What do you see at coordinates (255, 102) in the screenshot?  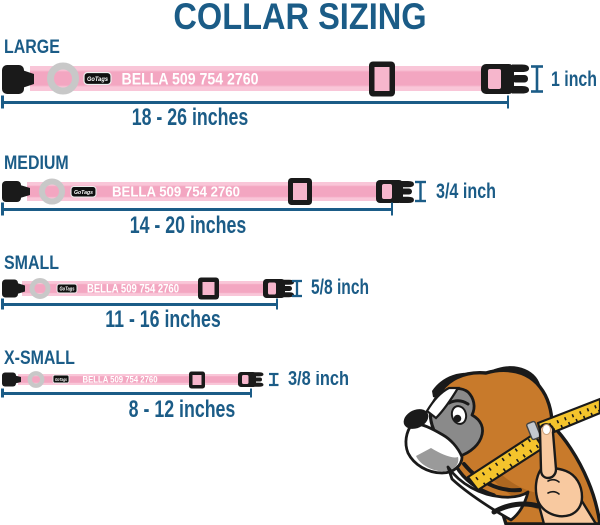 I see `length-line-large` at bounding box center [255, 102].